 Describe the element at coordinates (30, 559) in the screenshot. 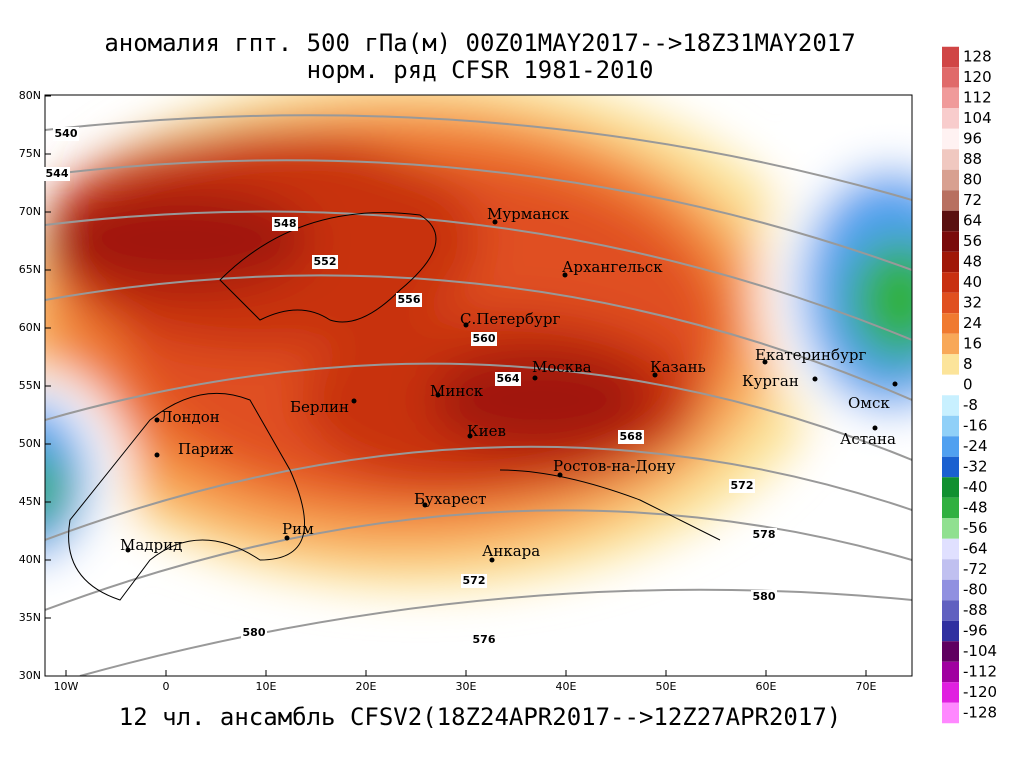

I see `lat-tick-label: 40N` at that location.